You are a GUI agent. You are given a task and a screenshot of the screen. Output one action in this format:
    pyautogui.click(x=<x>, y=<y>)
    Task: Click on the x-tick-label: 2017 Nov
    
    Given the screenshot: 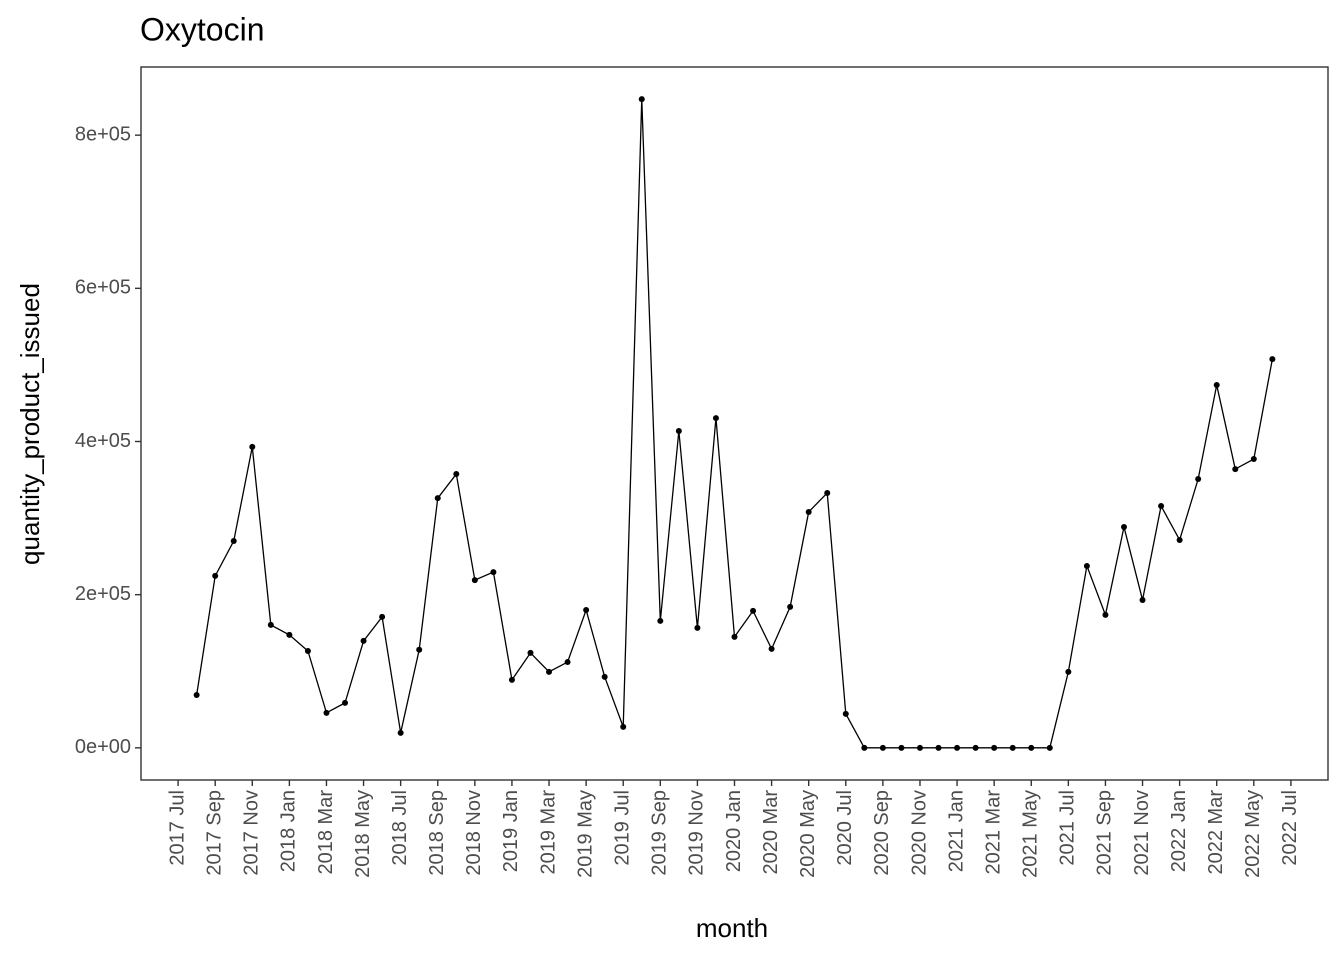 What is the action you would take?
    pyautogui.click(x=252, y=833)
    